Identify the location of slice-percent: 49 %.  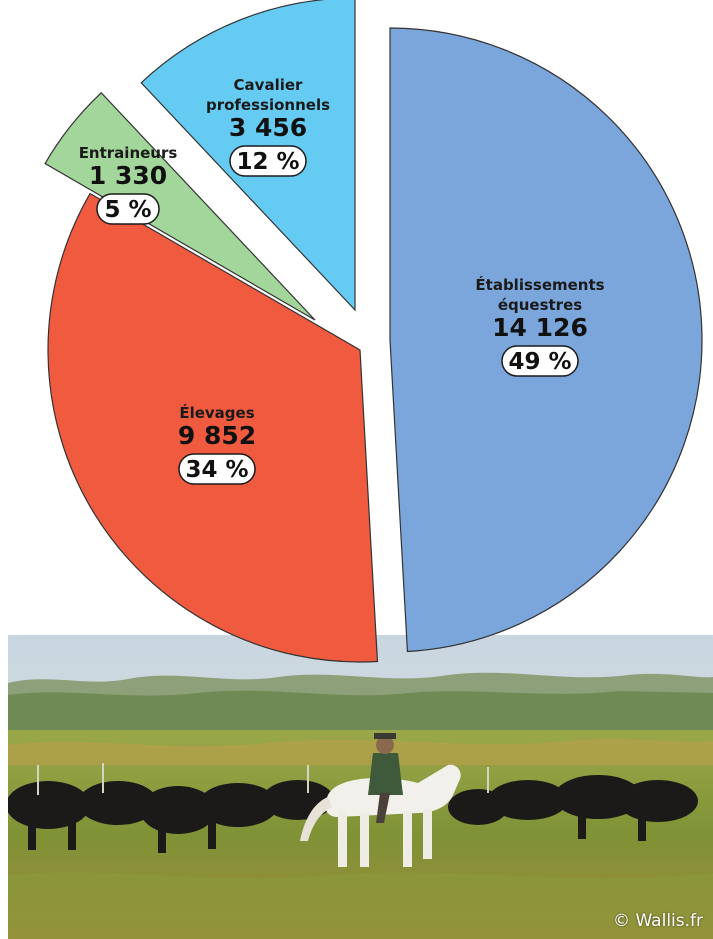
(539, 362).